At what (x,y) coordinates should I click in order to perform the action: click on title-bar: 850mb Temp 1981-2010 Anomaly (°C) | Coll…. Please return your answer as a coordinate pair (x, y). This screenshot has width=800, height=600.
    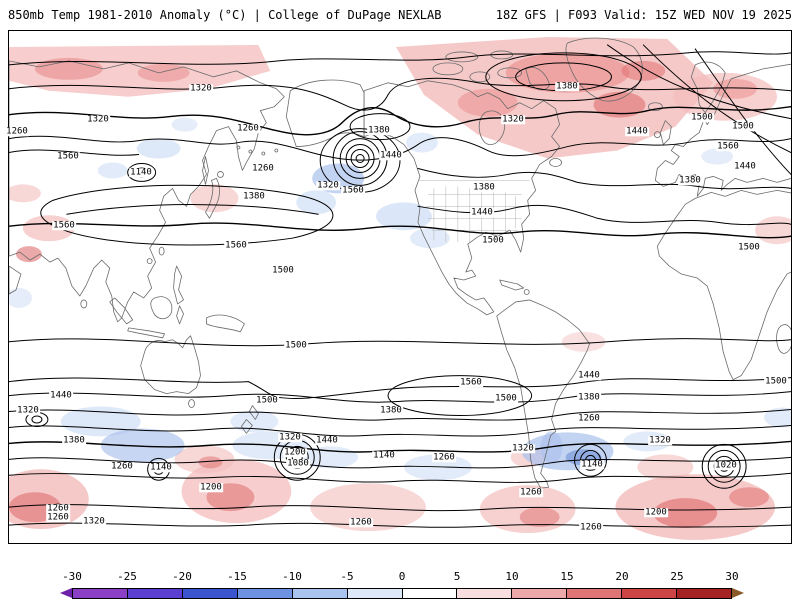
    Looking at the image, I should click on (400, 15).